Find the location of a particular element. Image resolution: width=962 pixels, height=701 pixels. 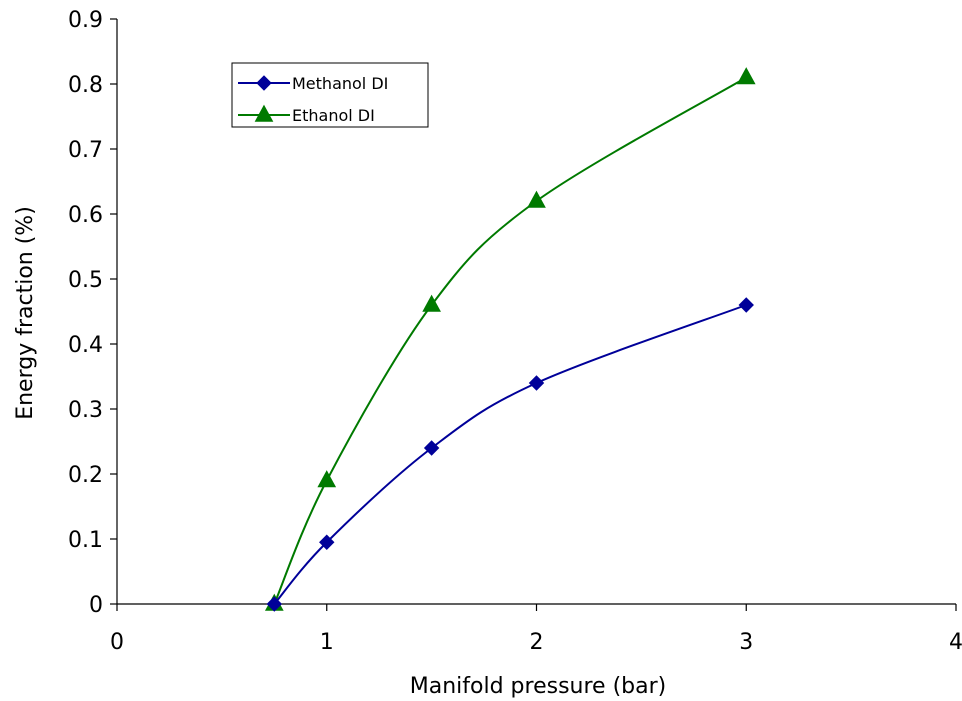

legend-items: Methanol DI Ethanol DI is located at coordinates (313, 99).